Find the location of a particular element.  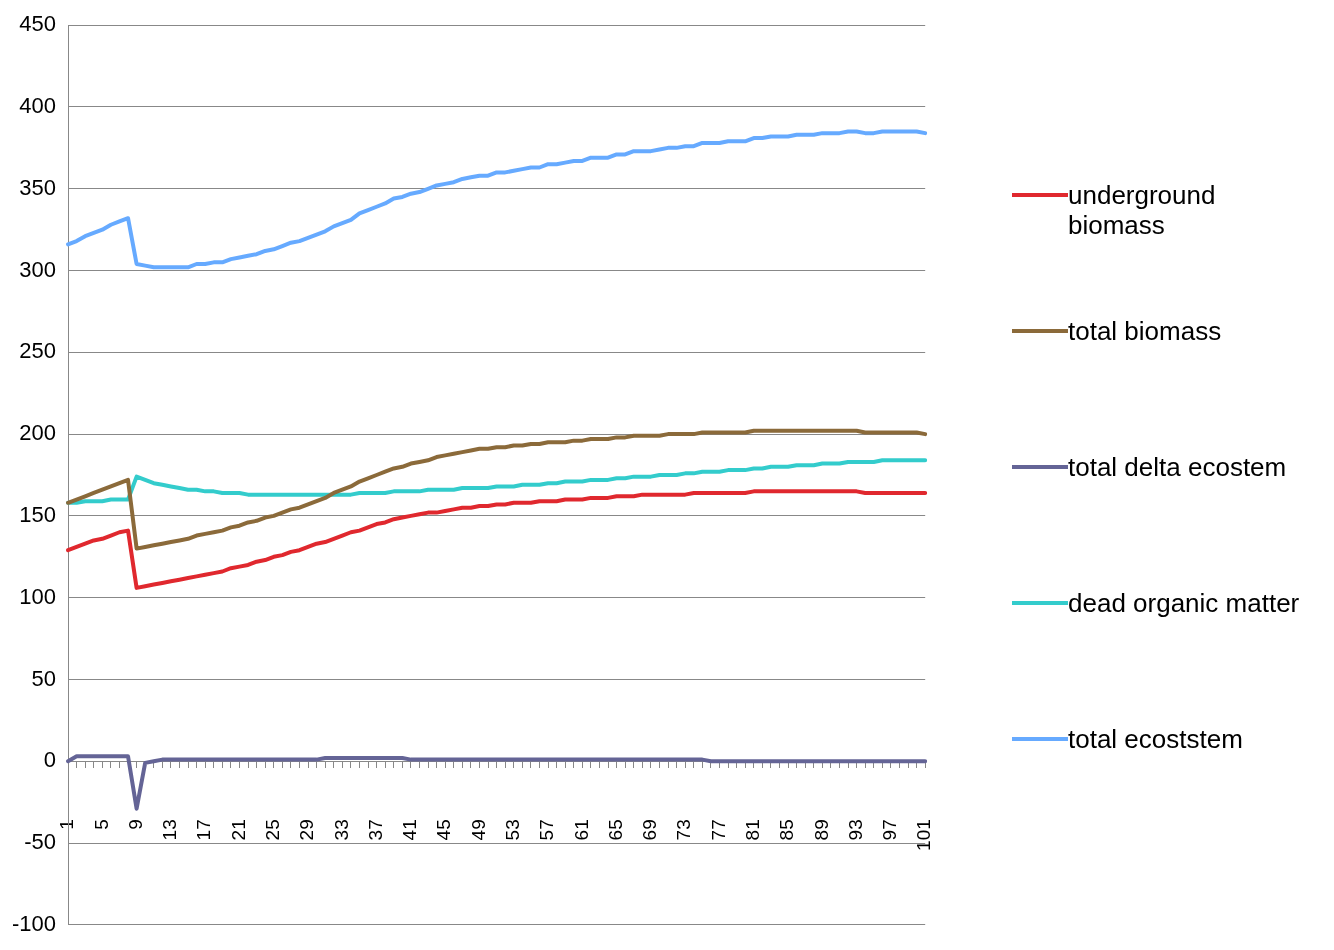

x-tick-label: 69 is located at coordinates (650, 830).